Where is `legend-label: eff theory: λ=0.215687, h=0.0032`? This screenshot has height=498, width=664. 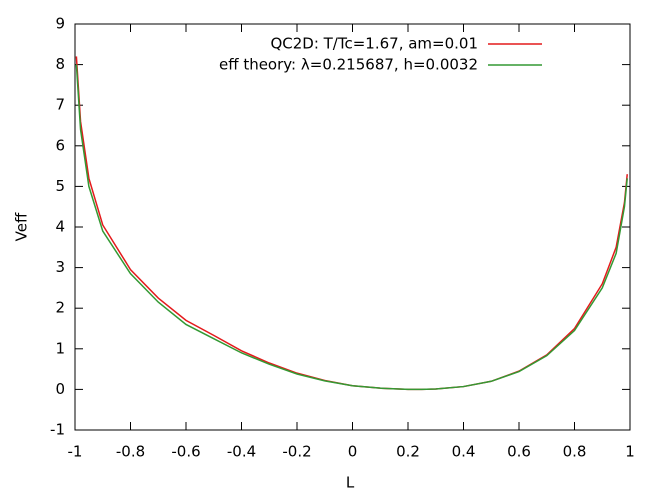 legend-label: eff theory: λ=0.215687, h=0.0032 is located at coordinates (348, 65).